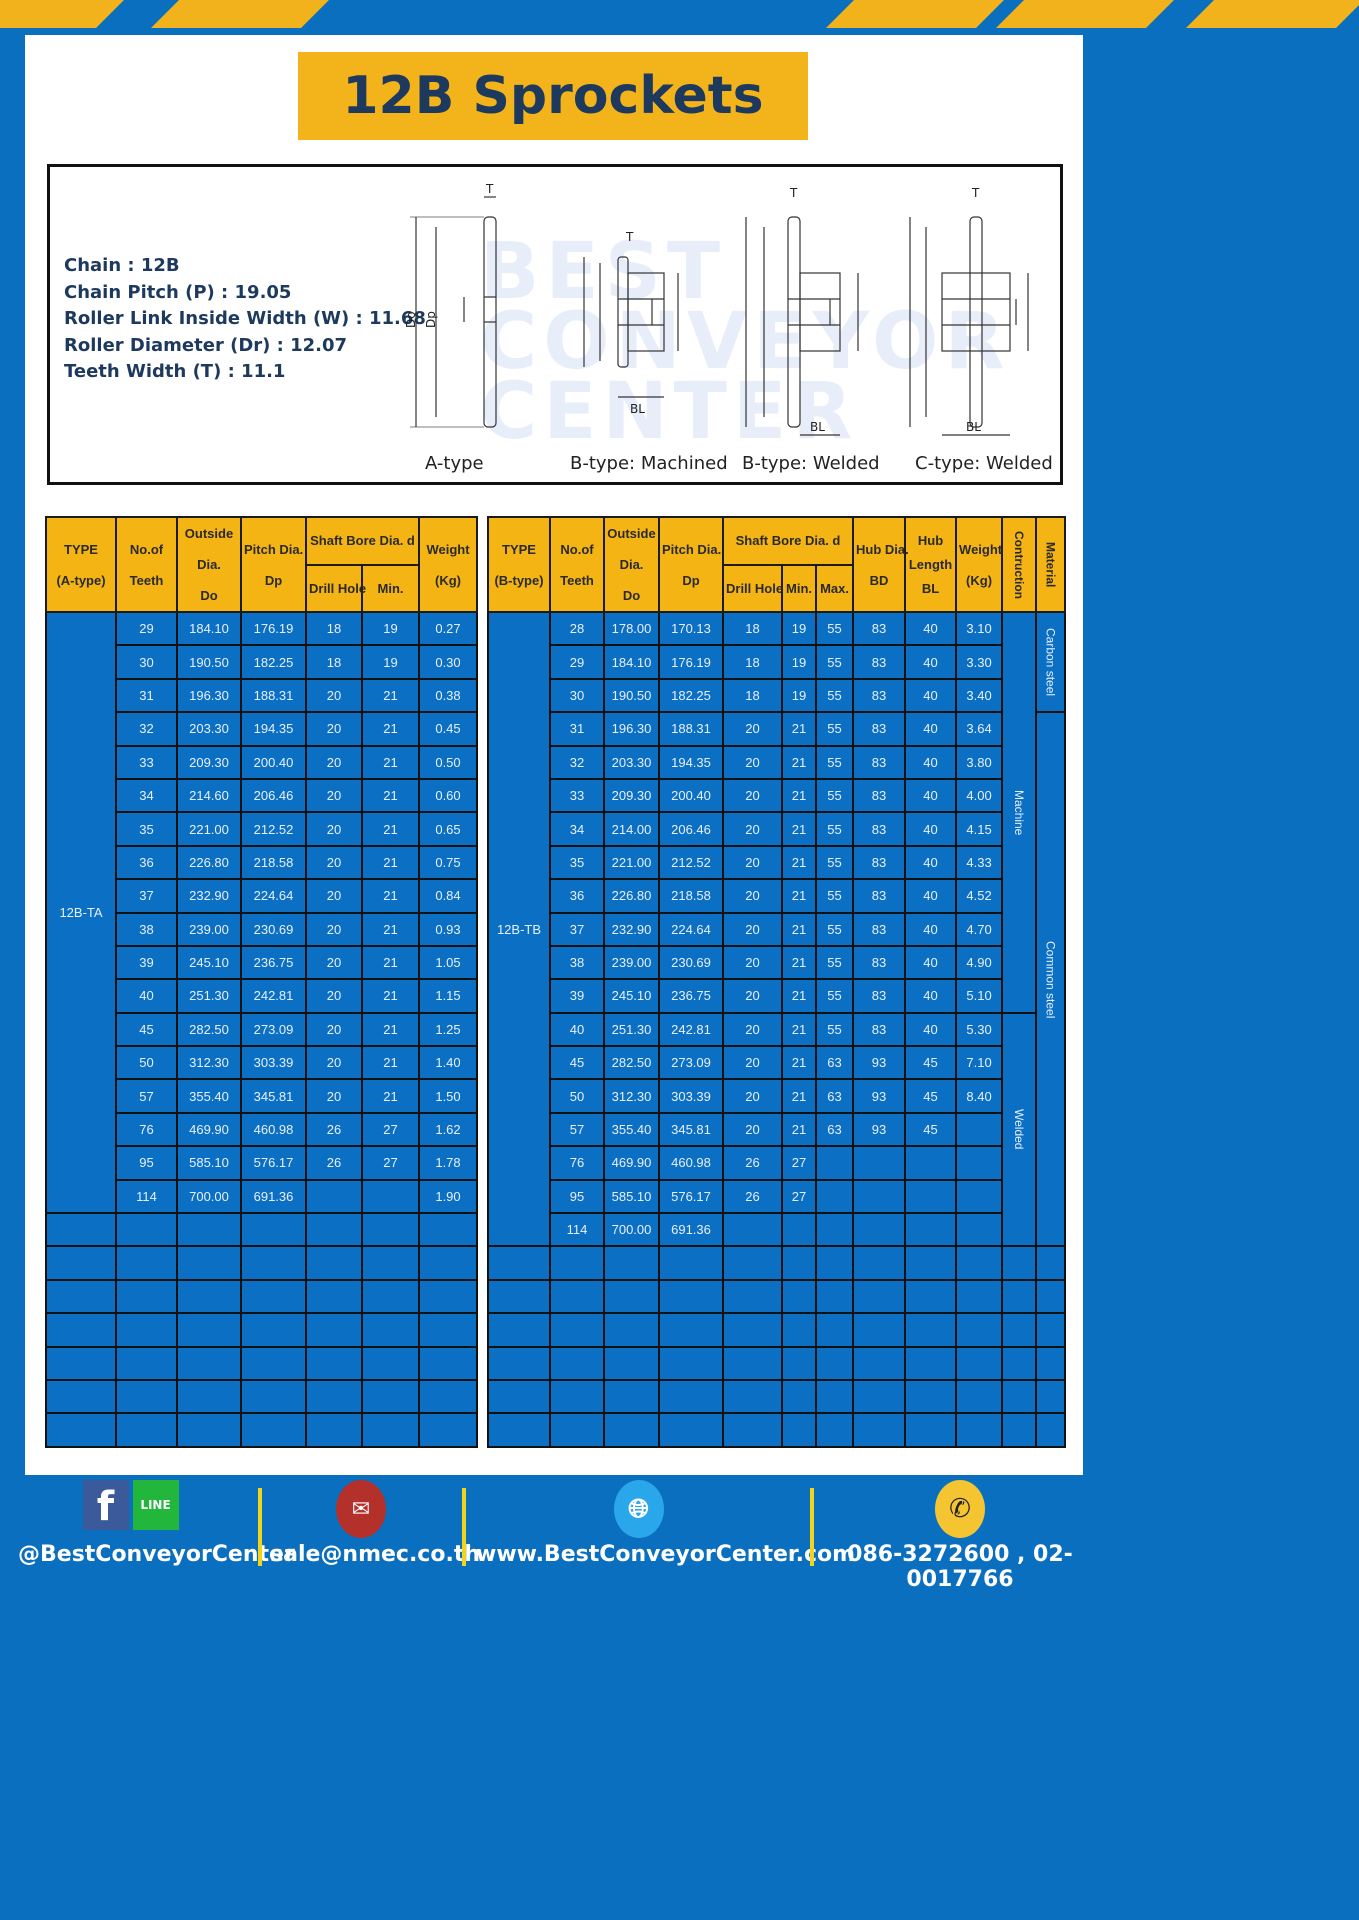 The height and width of the screenshot is (1920, 1359). I want to click on pitch-dia-cell: 576.17, so click(691, 1196).